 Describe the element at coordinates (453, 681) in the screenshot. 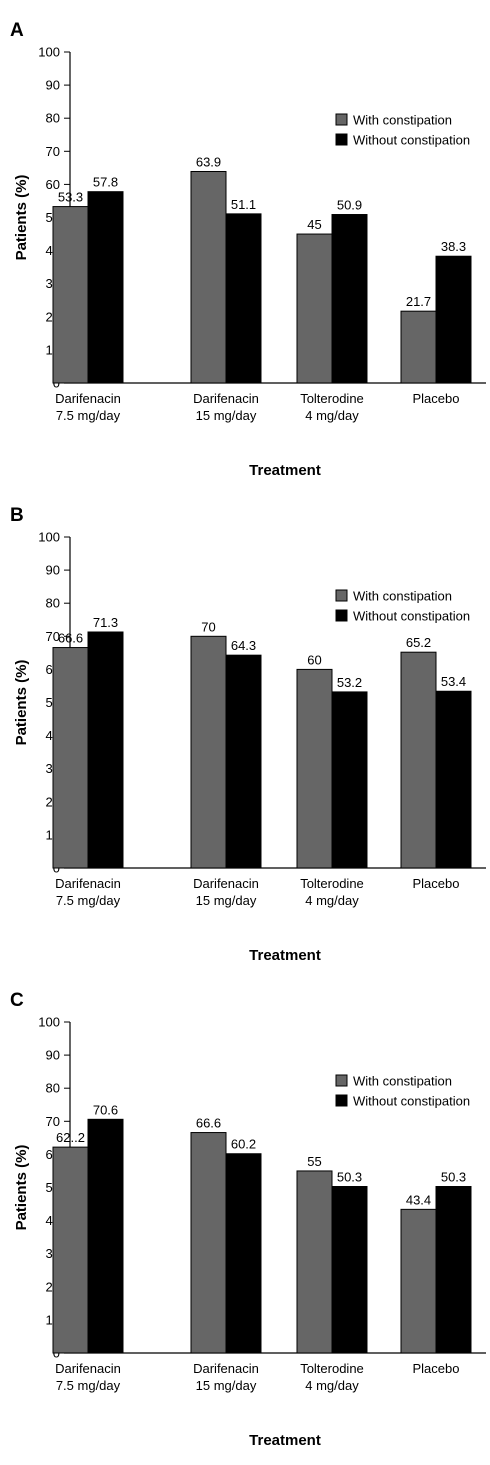

I see `data-label: 53.4` at that location.